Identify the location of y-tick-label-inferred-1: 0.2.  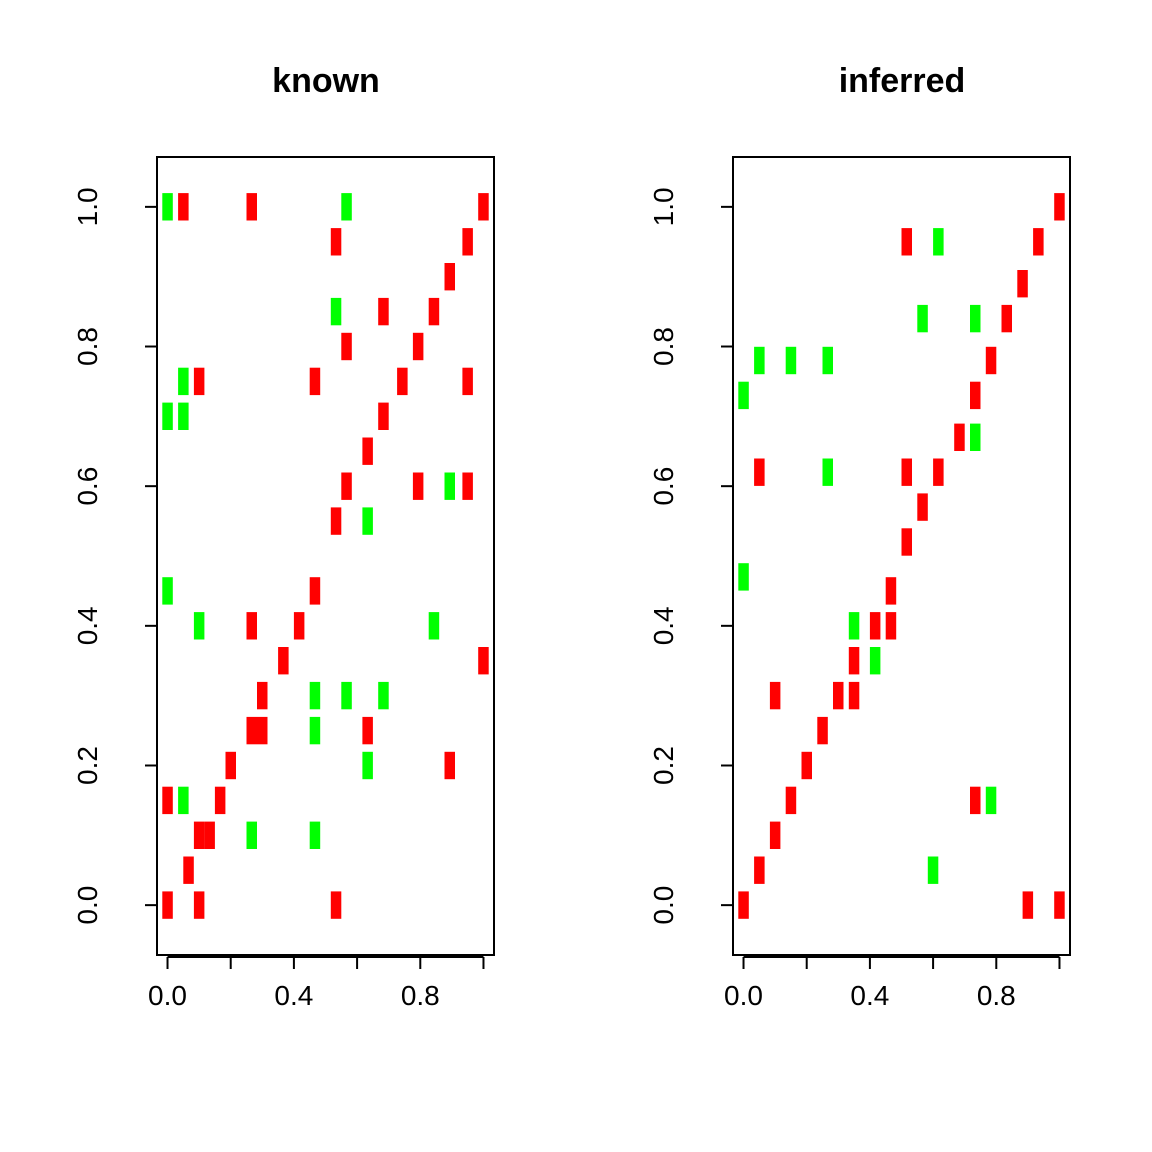
(663, 765).